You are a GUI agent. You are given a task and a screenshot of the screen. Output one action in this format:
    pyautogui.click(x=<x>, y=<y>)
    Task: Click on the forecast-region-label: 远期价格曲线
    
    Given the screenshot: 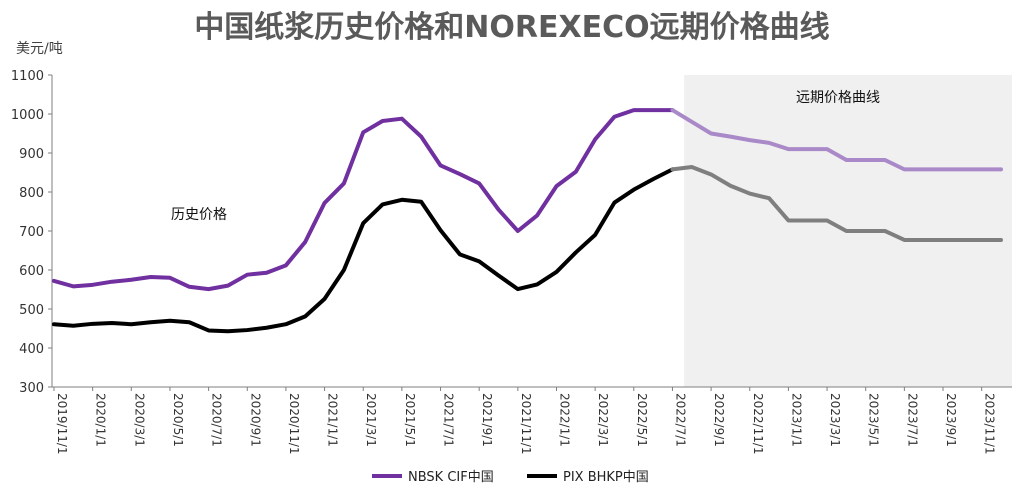 What is the action you would take?
    pyautogui.click(x=838, y=98)
    